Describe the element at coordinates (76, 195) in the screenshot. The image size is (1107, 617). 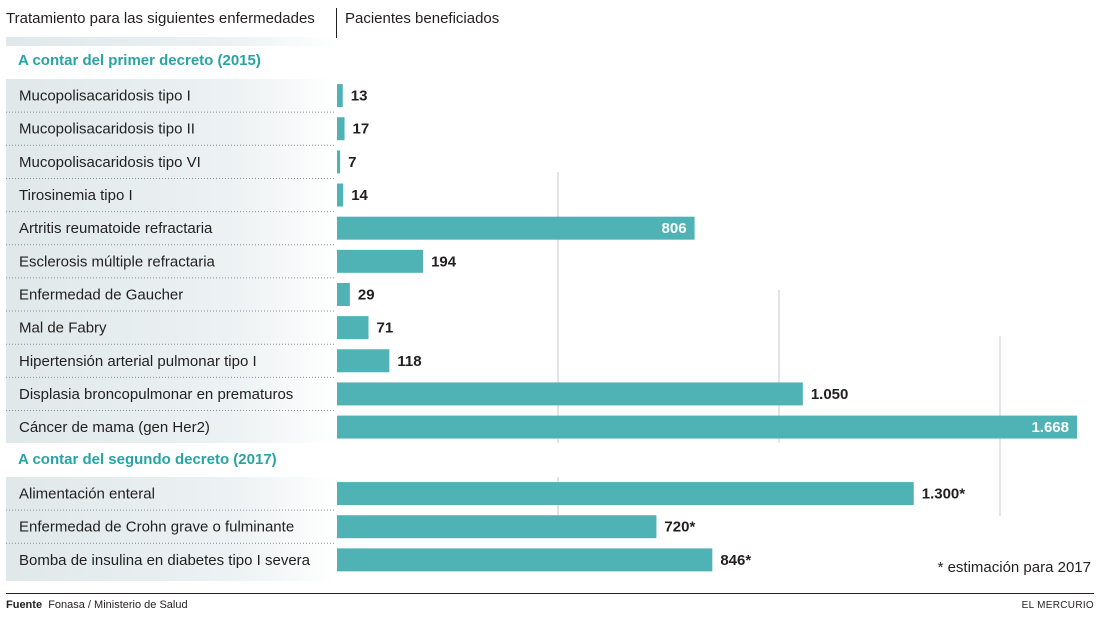
I see `category-label: Tirosinemia tipo I` at that location.